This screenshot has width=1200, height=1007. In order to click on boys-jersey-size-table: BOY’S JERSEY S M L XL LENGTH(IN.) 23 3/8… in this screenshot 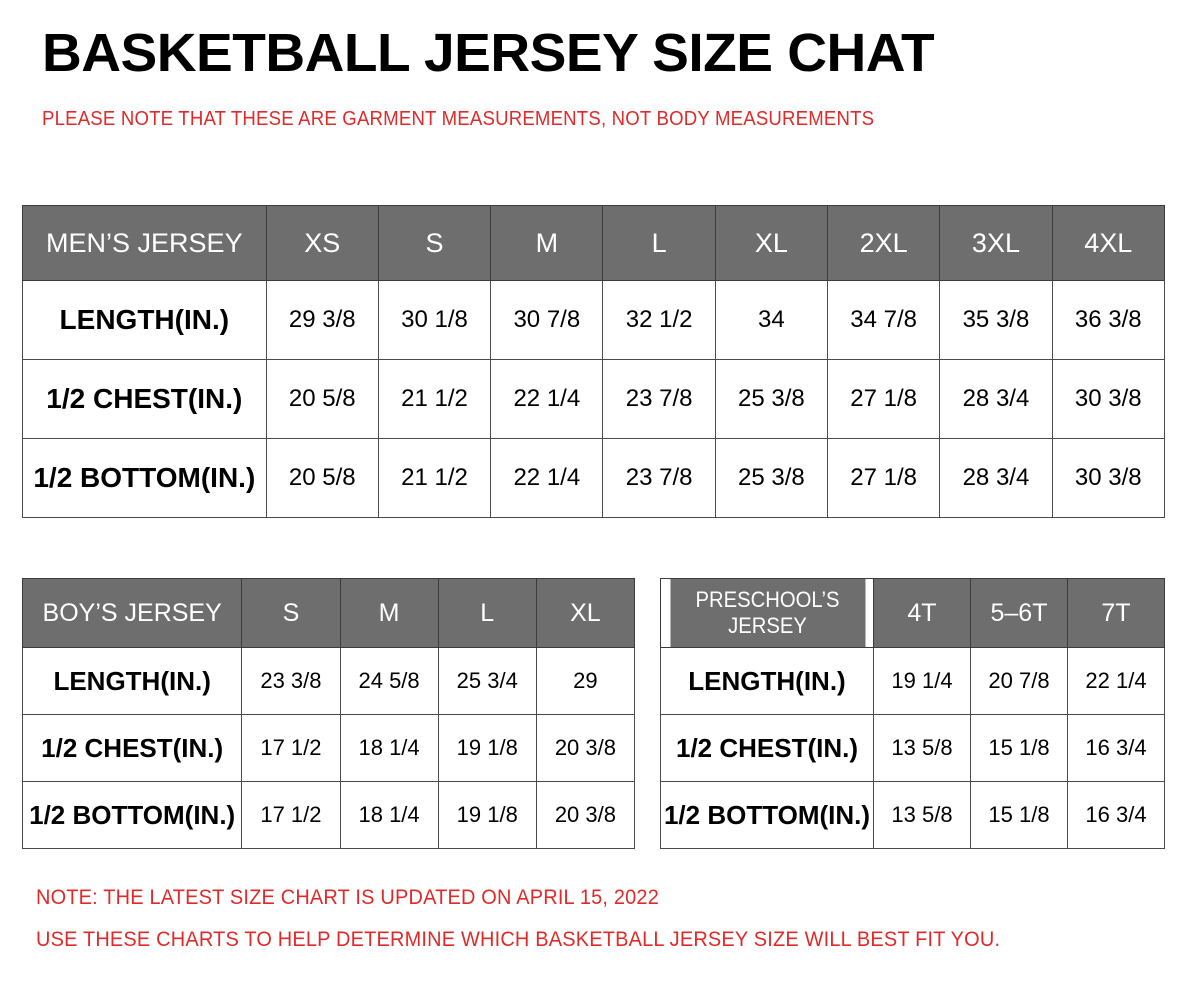, I will do `click(328, 713)`.